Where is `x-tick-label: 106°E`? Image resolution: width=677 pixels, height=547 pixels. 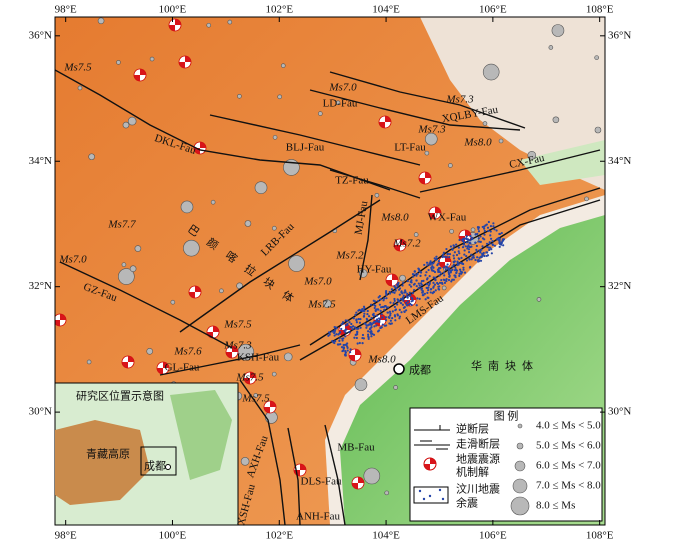 x-tick-label: 106°E is located at coordinates (493, 536).